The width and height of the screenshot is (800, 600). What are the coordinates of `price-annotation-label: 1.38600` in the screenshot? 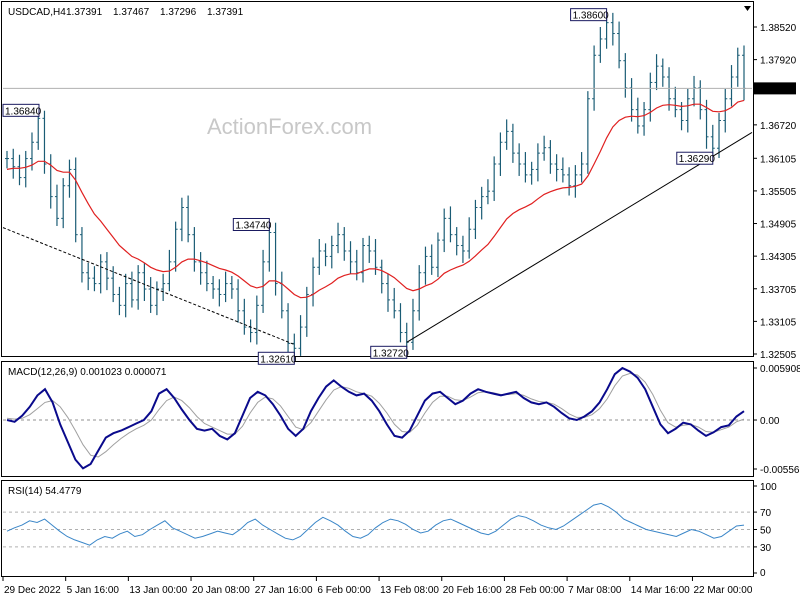 It's located at (591, 16).